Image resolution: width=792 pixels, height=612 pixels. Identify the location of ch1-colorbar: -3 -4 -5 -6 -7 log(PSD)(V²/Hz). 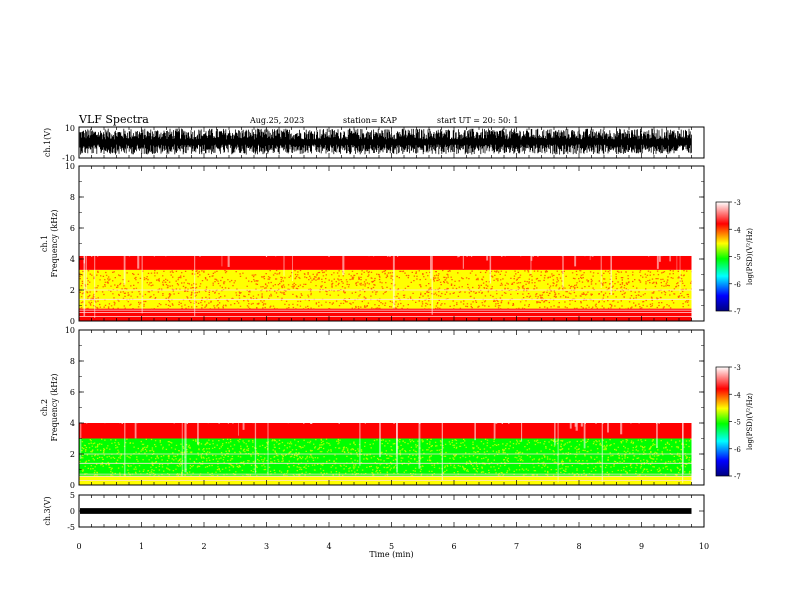
(734, 257).